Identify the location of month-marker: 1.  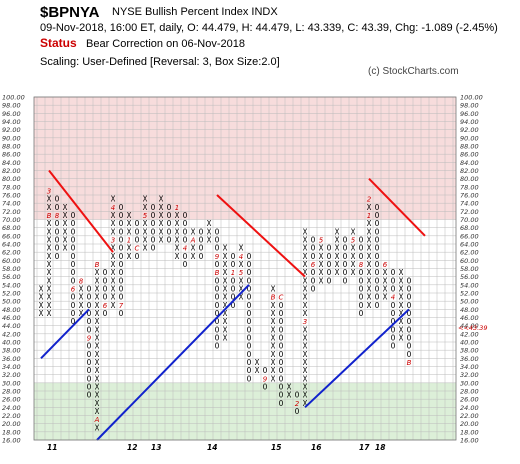
(369, 216).